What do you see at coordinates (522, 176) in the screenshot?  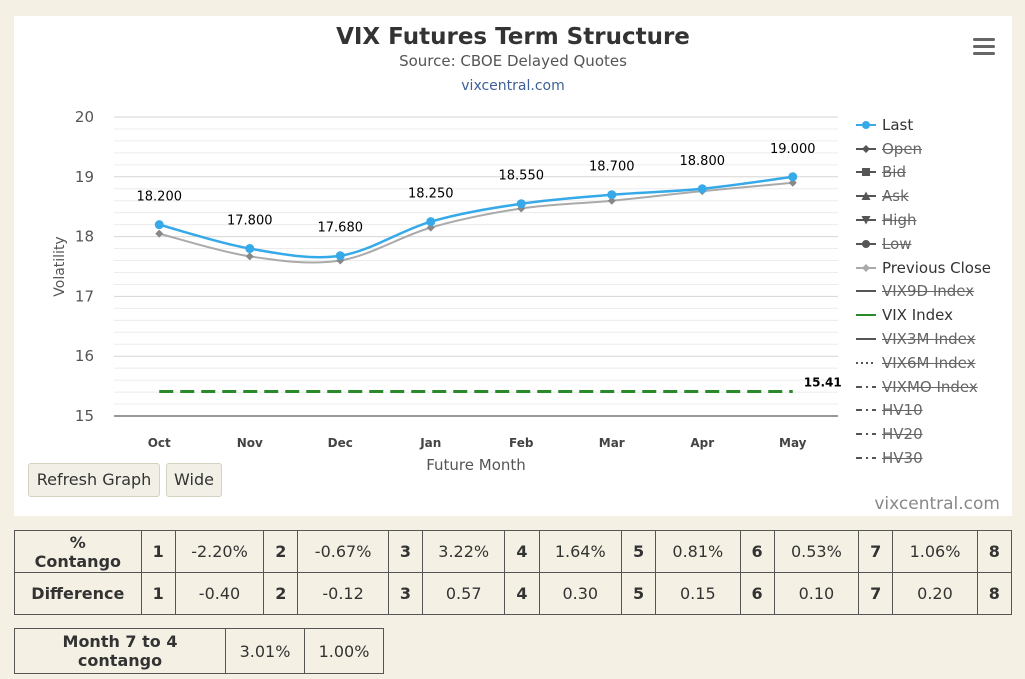 I see `data-label-last: 18.550` at bounding box center [522, 176].